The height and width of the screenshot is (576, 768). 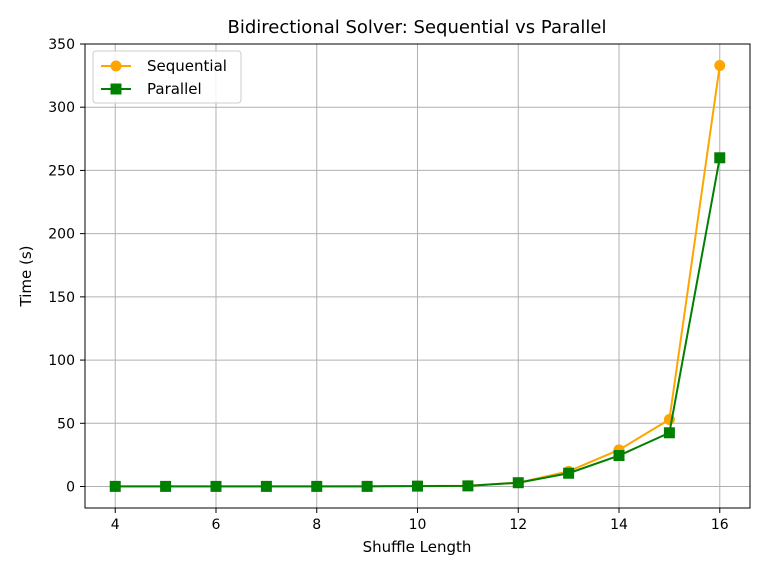 What do you see at coordinates (720, 65) in the screenshot?
I see `data-point-sequential` at bounding box center [720, 65].